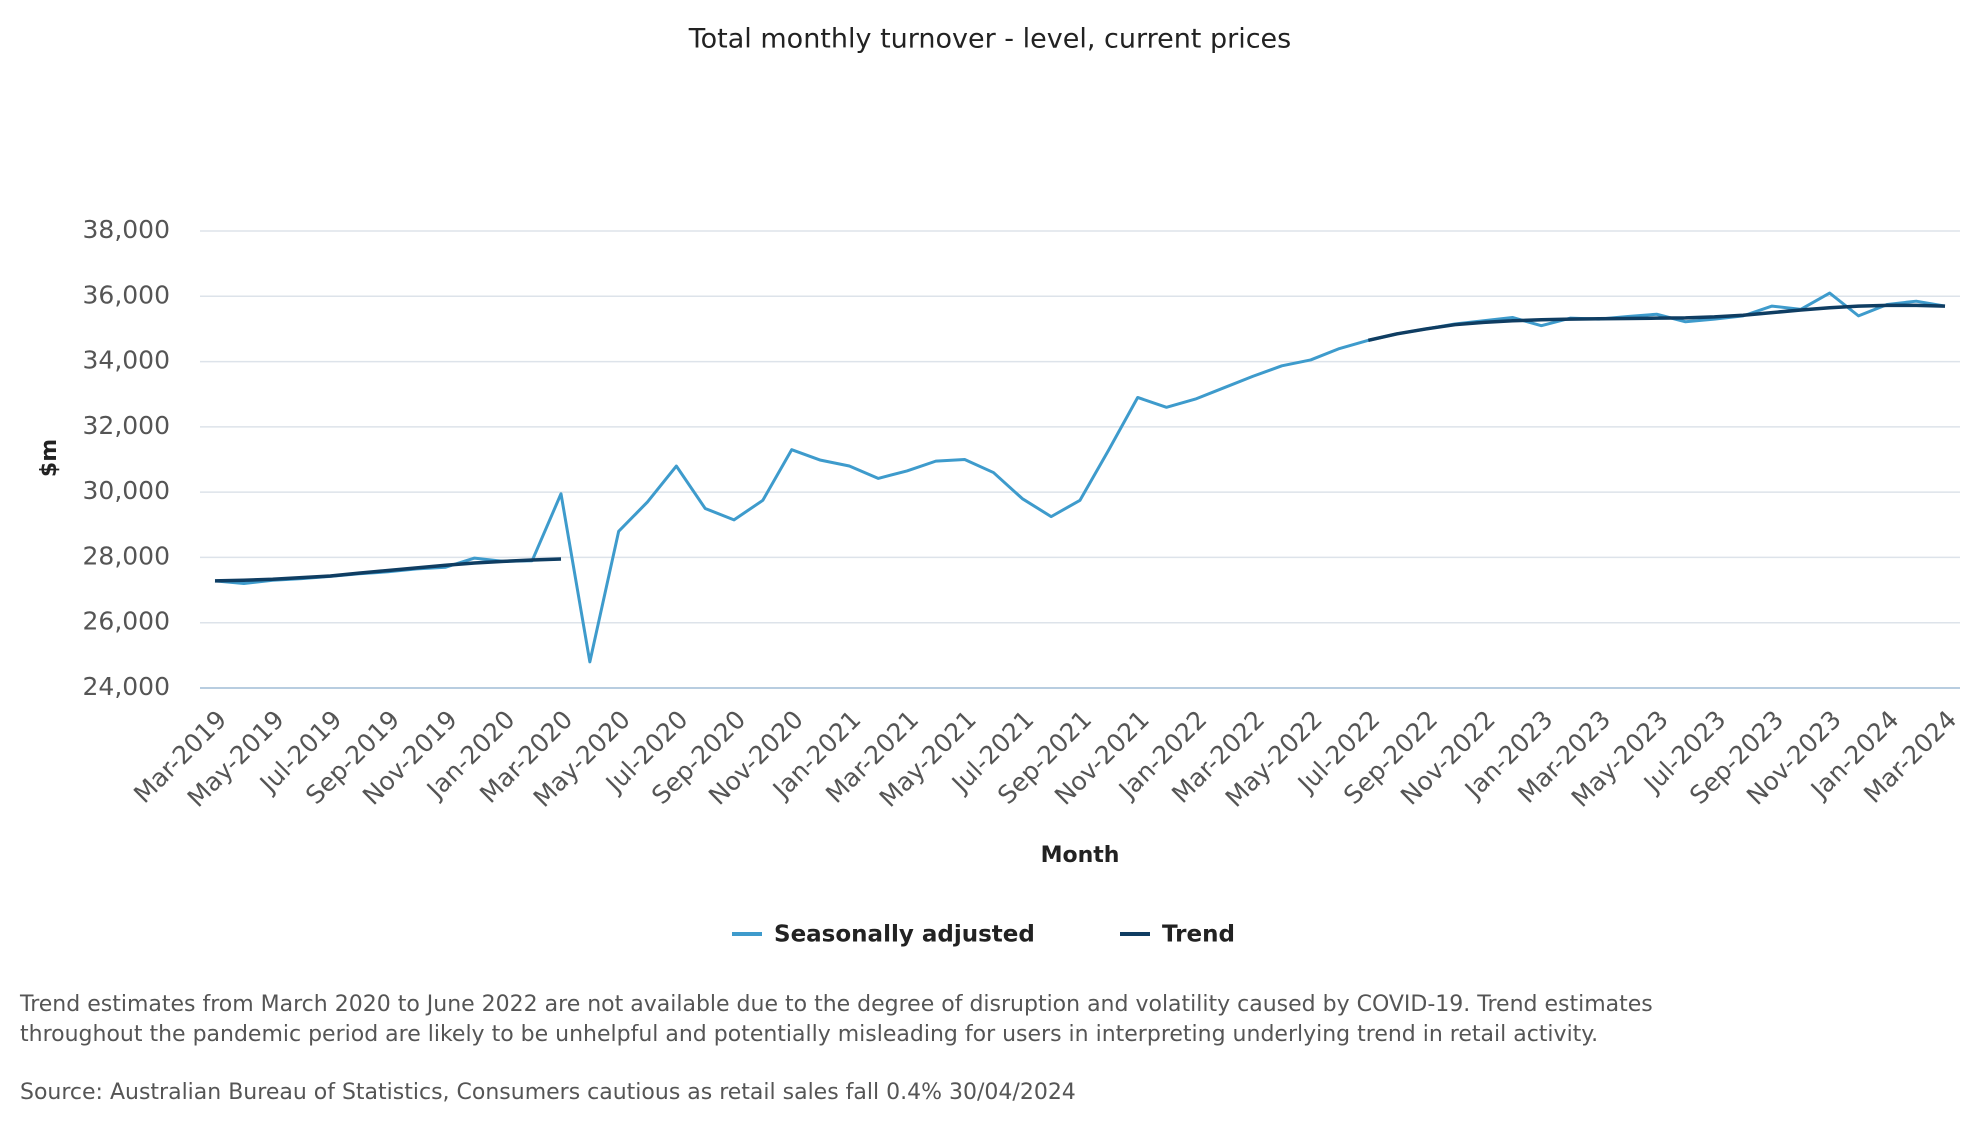 This screenshot has width=1980, height=1140. I want to click on y-axis-label: $m, so click(49, 458).